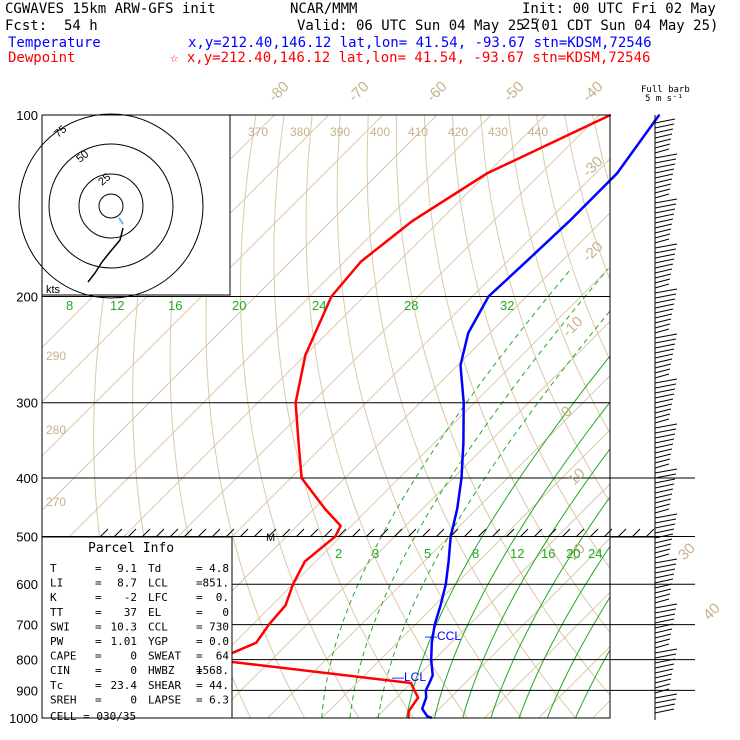  What do you see at coordinates (475, 553) in the screenshot?
I see `mixing-ratio-label: 8` at bounding box center [475, 553].